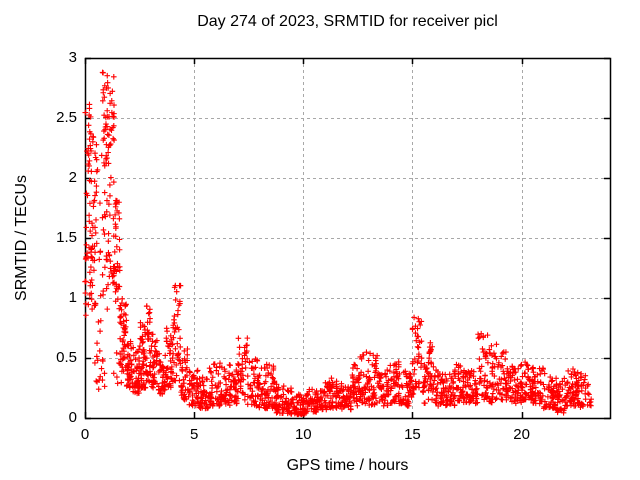 The image size is (640, 480). I want to click on y-tick-label: 2, so click(72, 177).